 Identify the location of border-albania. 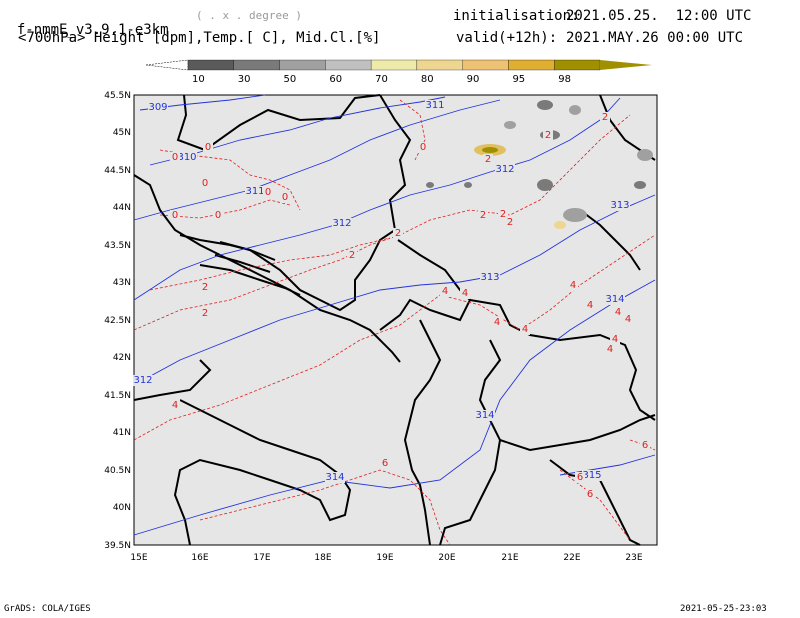
(422, 432).